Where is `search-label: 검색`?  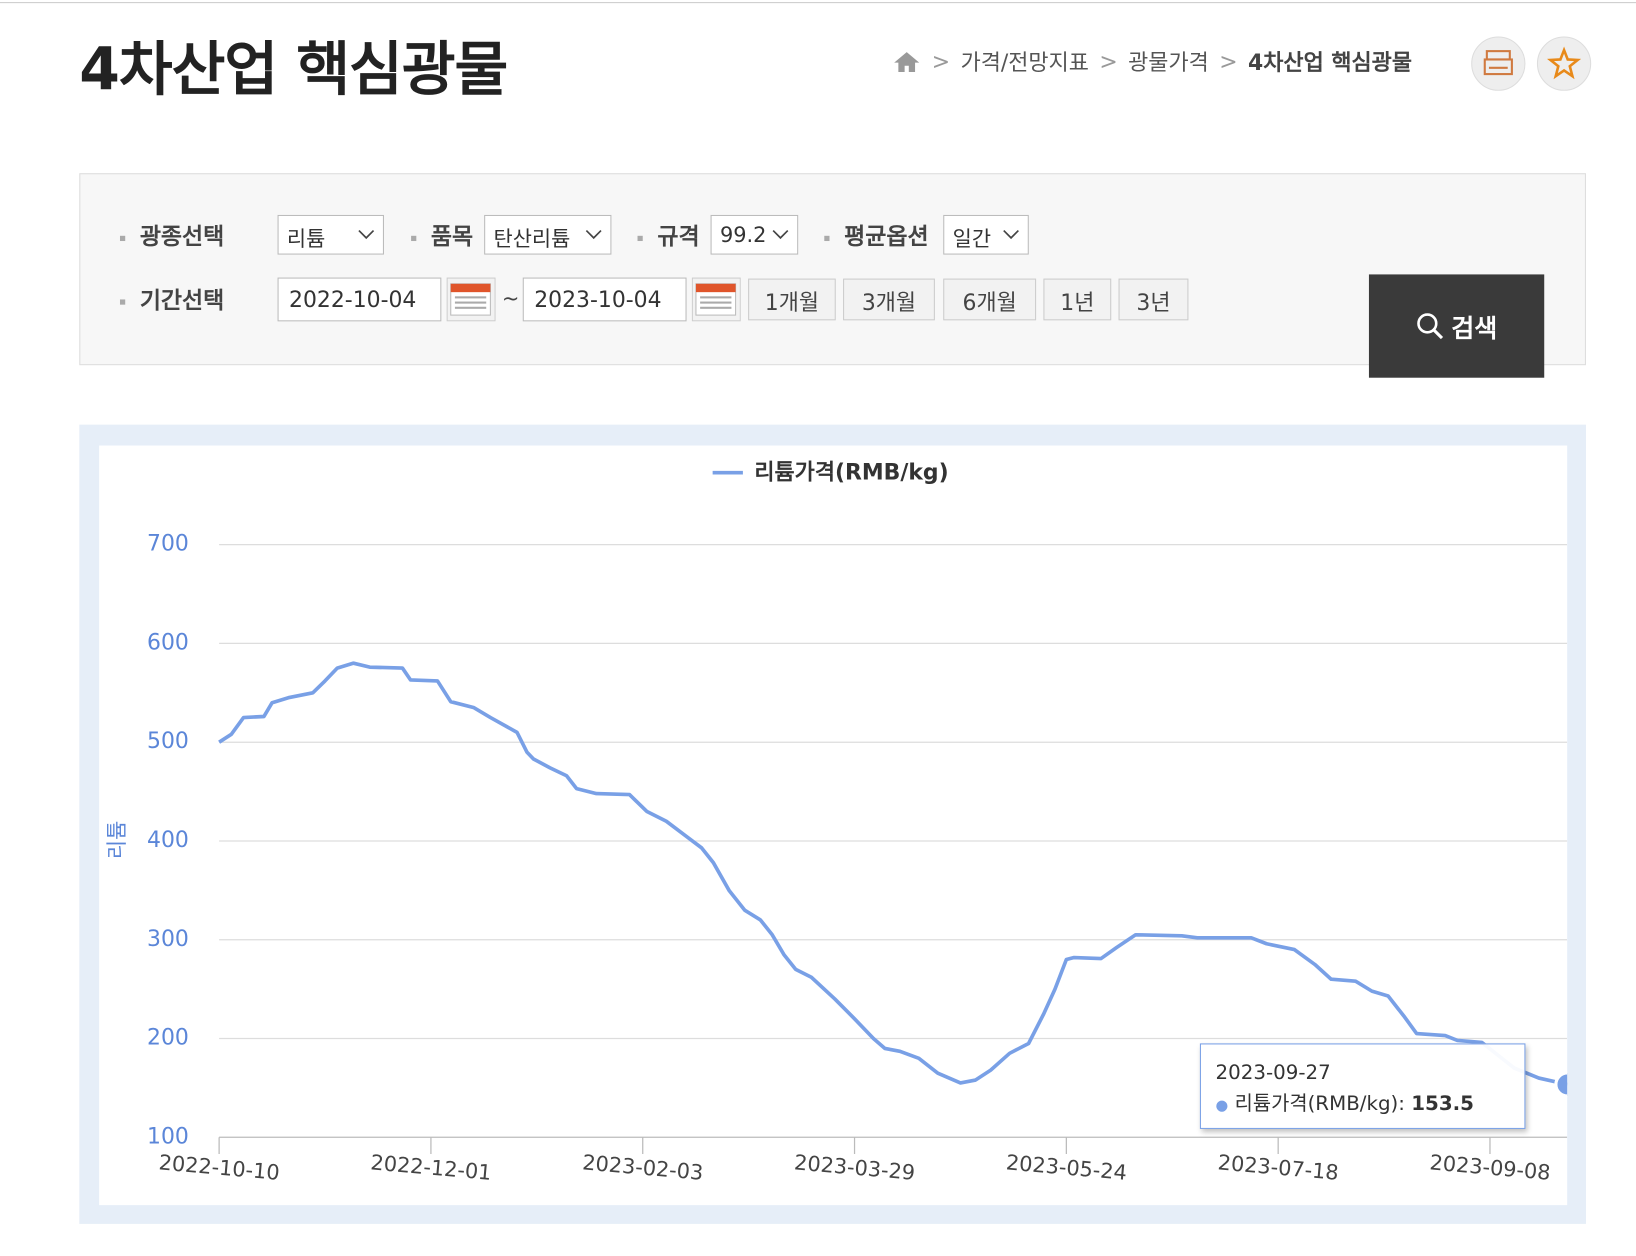
search-label: 검색 is located at coordinates (1474, 329).